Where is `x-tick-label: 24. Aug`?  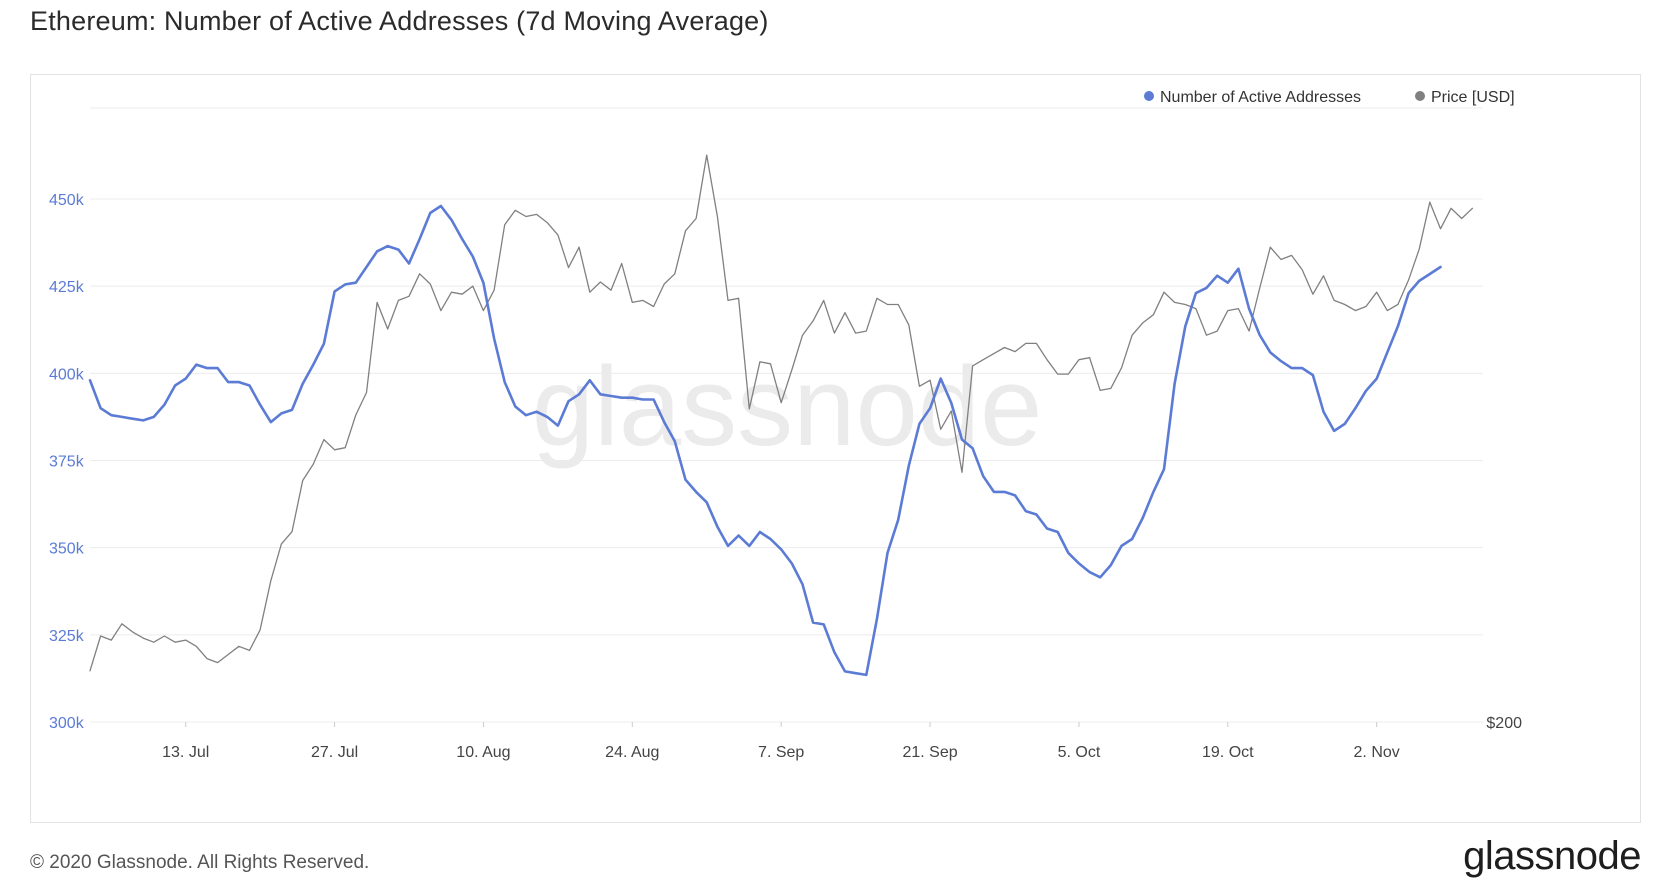 x-tick-label: 24. Aug is located at coordinates (632, 752).